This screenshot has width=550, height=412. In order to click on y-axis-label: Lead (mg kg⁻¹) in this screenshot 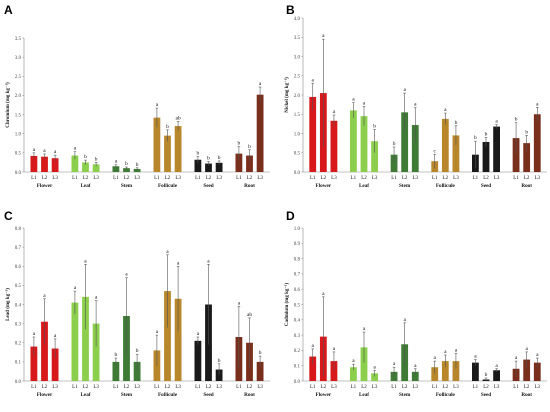, I will do `click(8, 304)`.